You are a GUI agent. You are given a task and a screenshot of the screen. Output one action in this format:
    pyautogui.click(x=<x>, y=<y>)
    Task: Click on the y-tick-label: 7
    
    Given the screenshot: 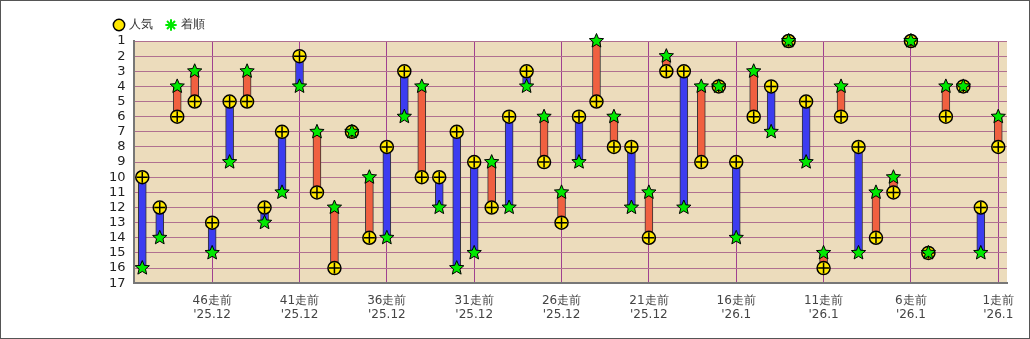 What is the action you would take?
    pyautogui.click(x=121, y=131)
    